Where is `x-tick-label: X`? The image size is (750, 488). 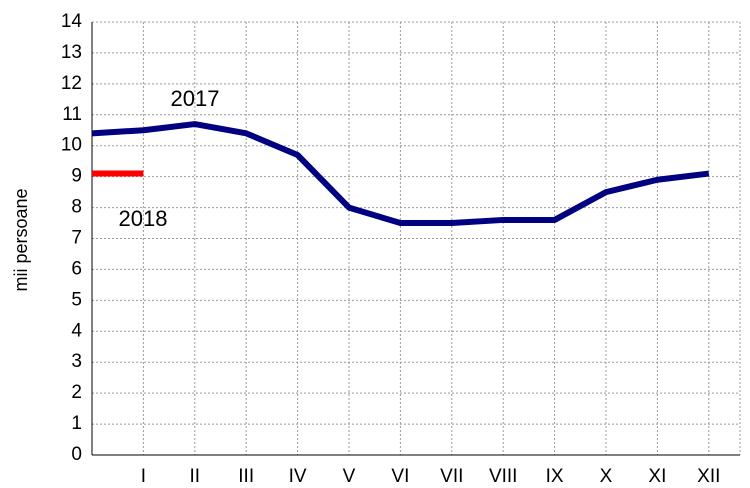
x-tick-label: X is located at coordinates (606, 476).